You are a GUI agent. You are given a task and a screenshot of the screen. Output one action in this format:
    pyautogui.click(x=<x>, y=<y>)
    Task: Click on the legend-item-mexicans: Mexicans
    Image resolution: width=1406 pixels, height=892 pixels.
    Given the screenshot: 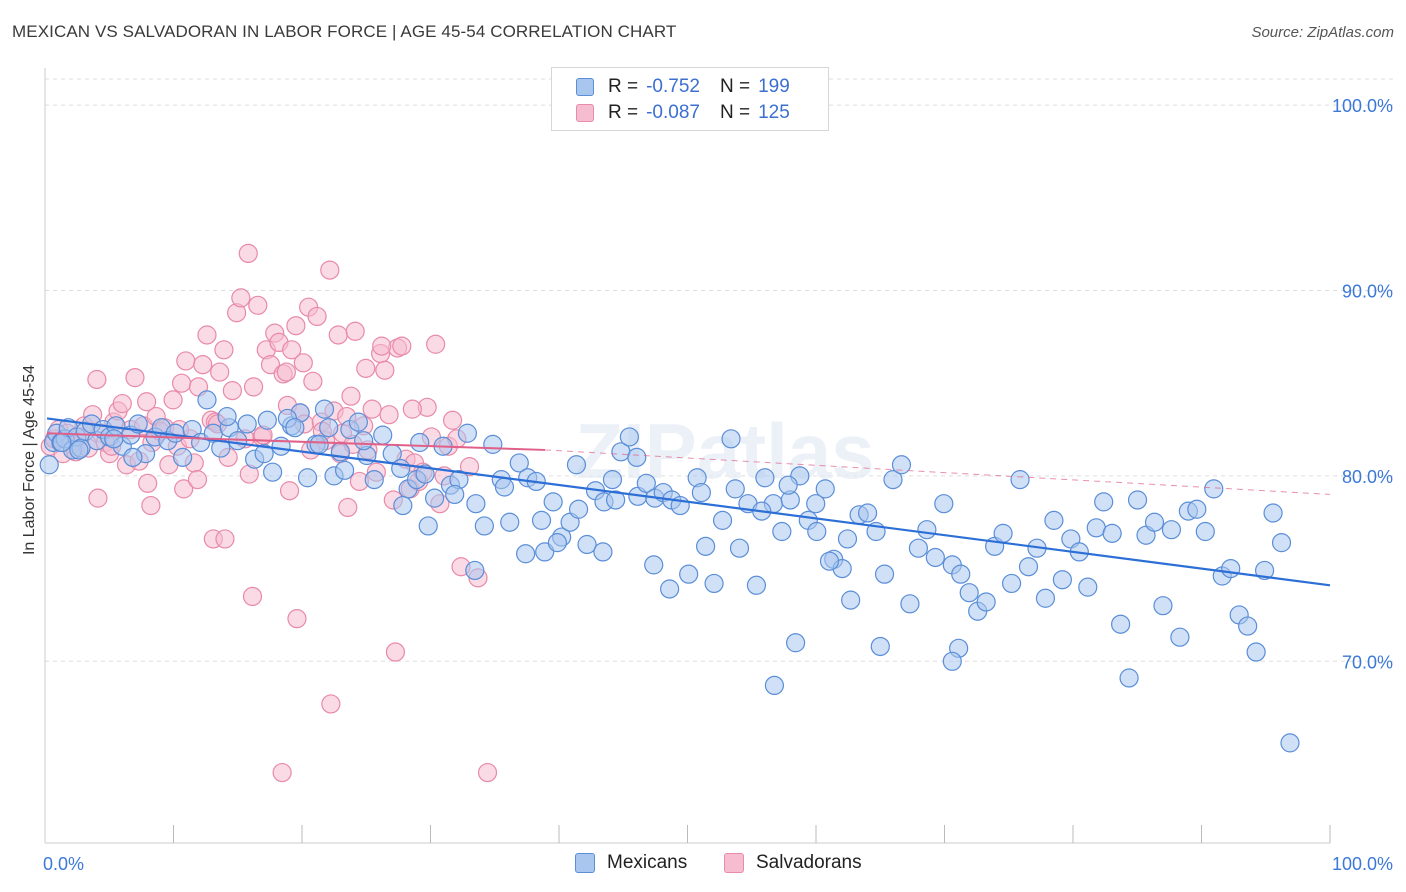 What is the action you would take?
    pyautogui.click(x=631, y=863)
    